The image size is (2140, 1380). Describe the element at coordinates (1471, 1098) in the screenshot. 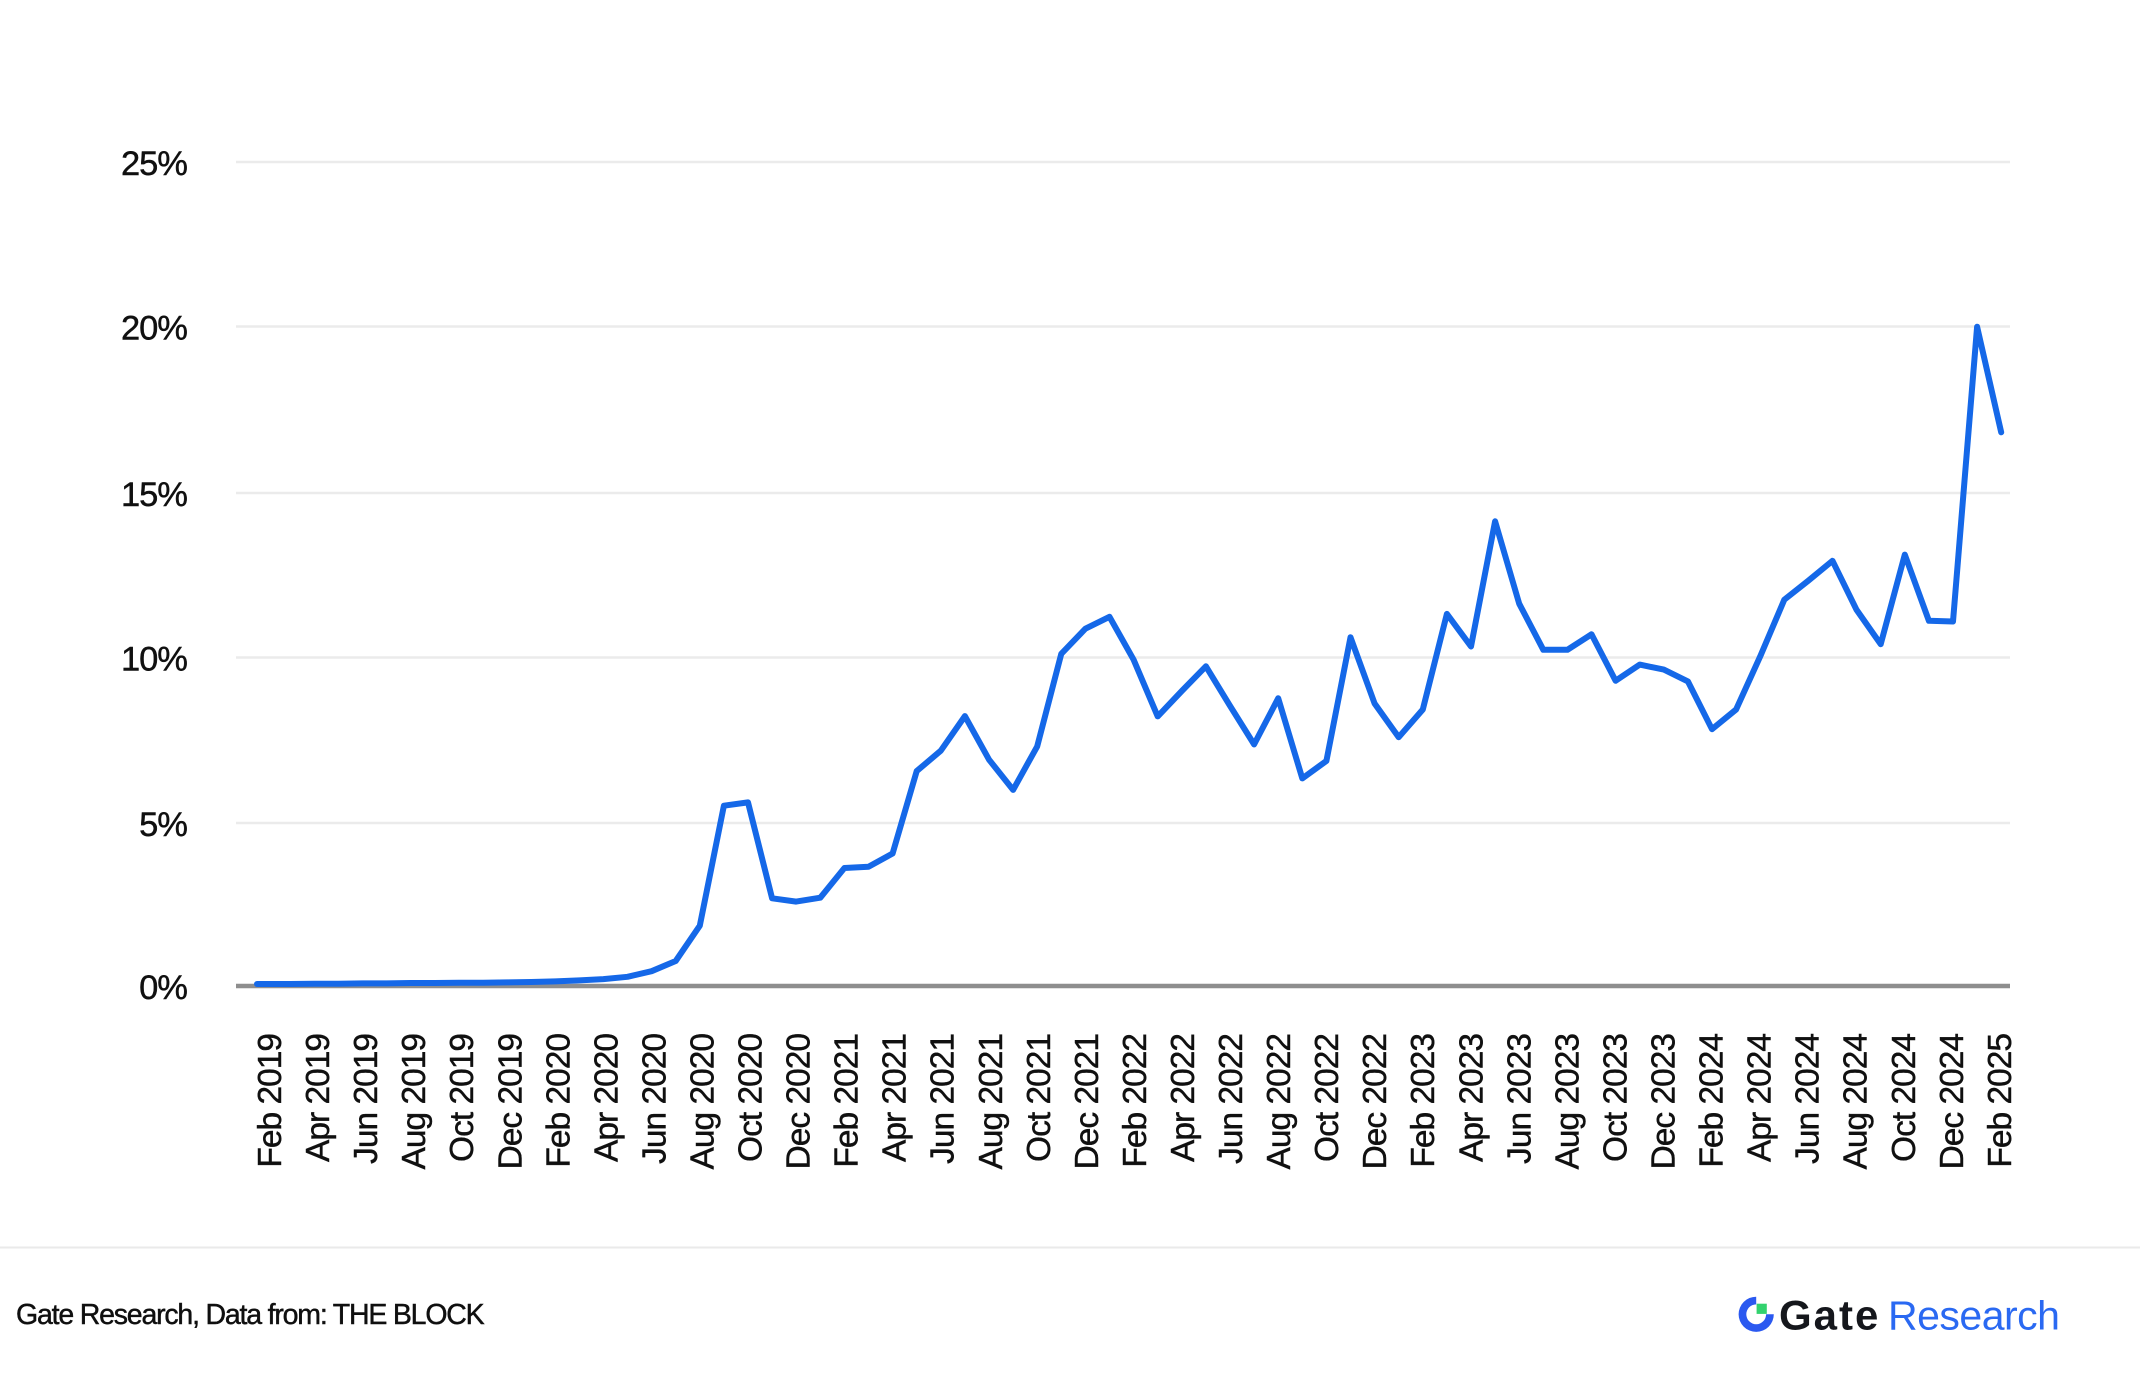

I see `svg-text: Apr 2023` at that location.